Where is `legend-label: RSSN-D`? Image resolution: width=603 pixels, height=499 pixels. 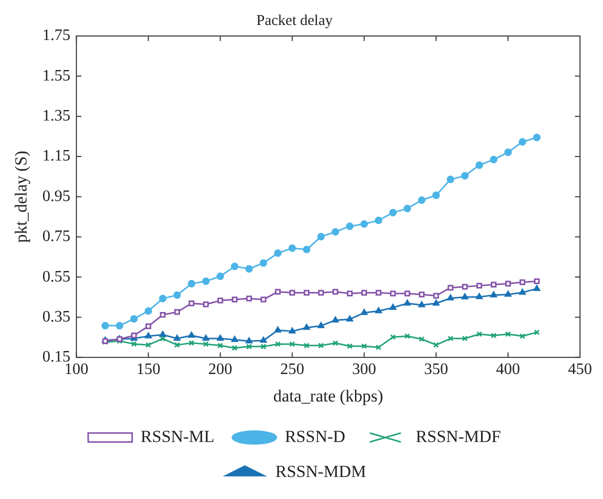 legend-label: RSSN-D is located at coordinates (315, 436).